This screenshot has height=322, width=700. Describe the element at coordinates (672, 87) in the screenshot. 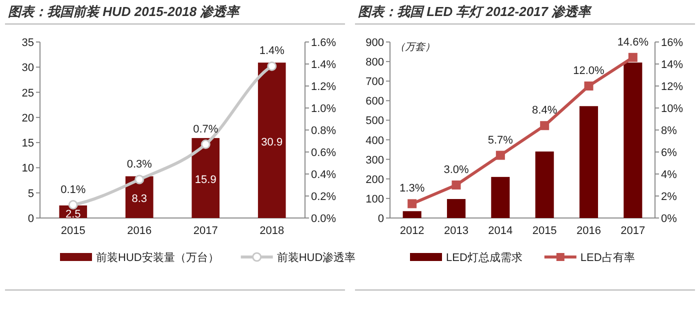

I see `y2-tick-label: 12%` at that location.